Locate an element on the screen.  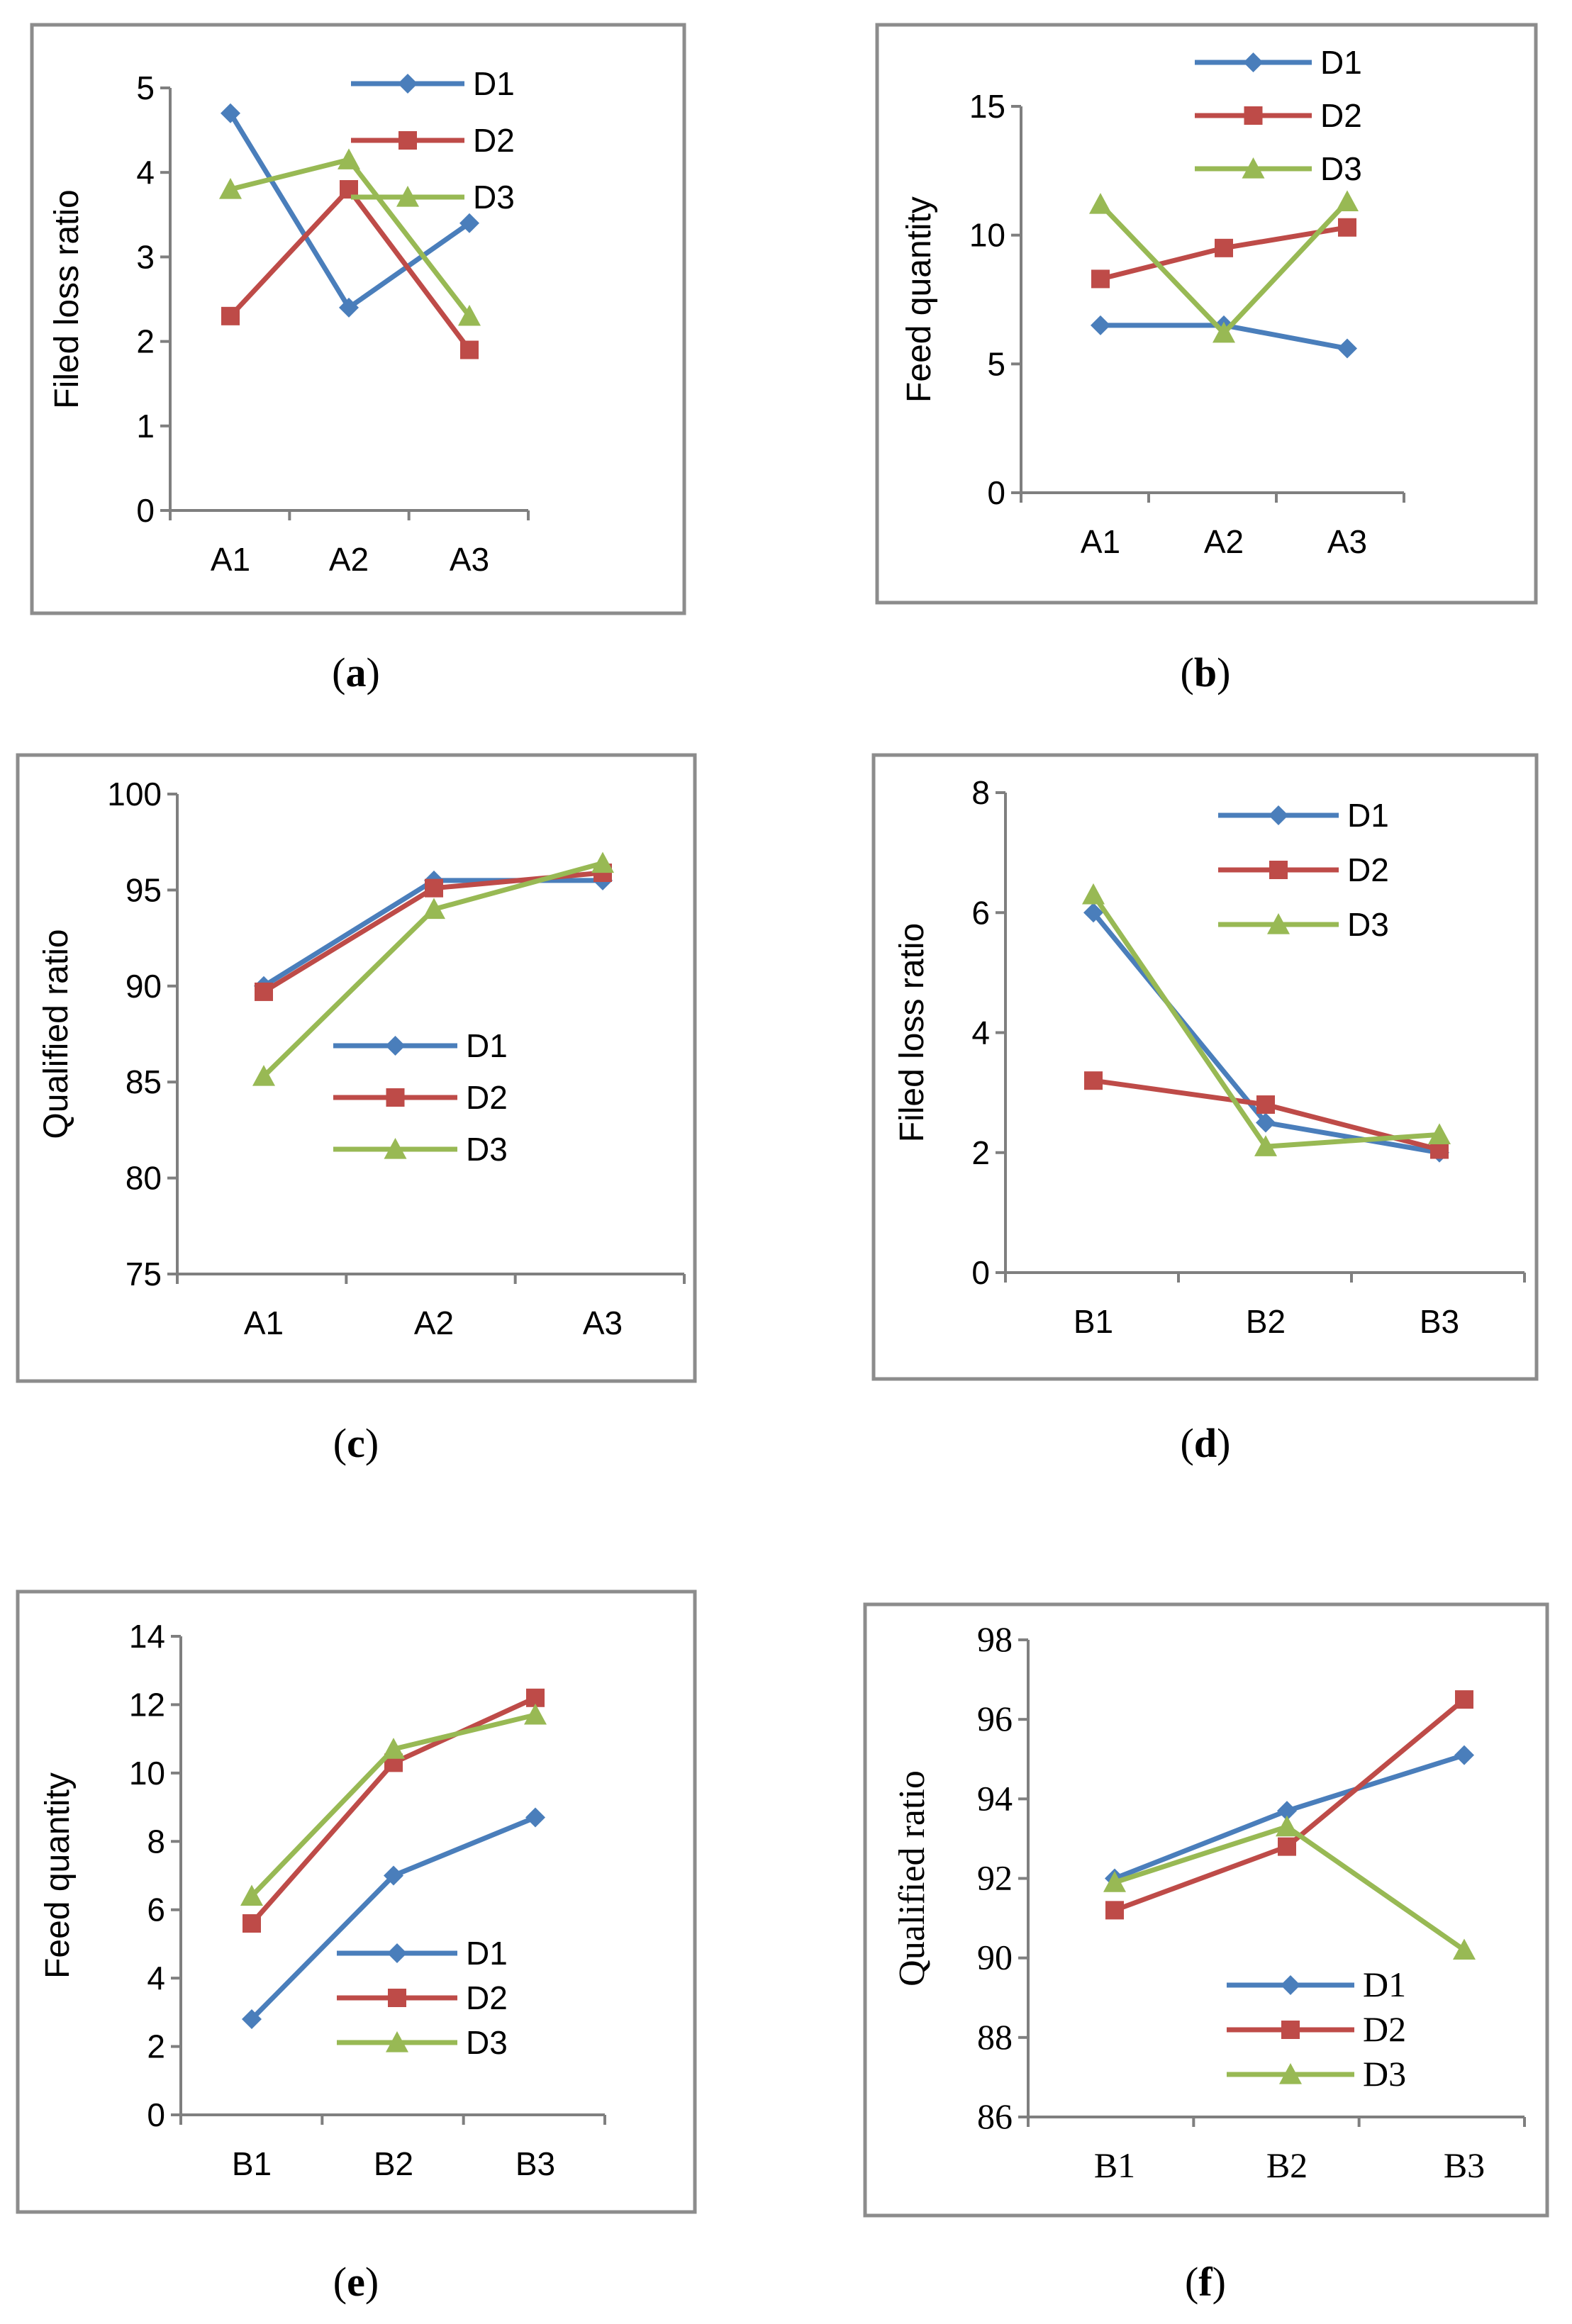
x-tick-label: A2 is located at coordinates (434, 1323).